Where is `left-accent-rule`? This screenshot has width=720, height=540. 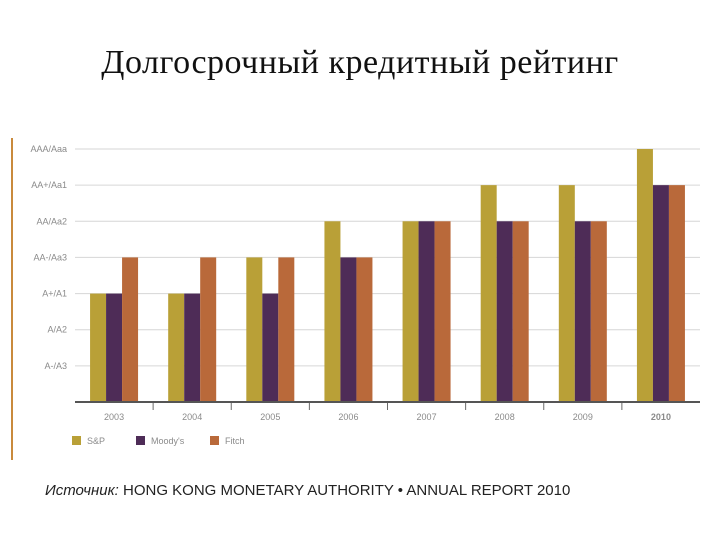
left-accent-rule is located at coordinates (12, 299).